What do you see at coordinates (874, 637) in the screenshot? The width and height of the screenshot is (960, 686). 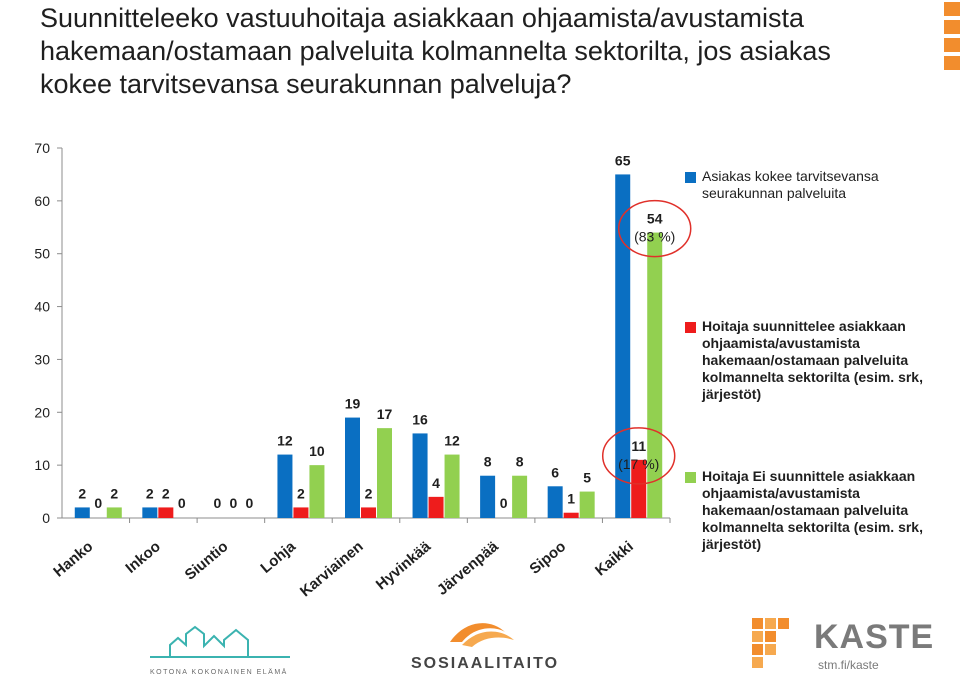 I see `logo-kaste-name: KASTE` at bounding box center [874, 637].